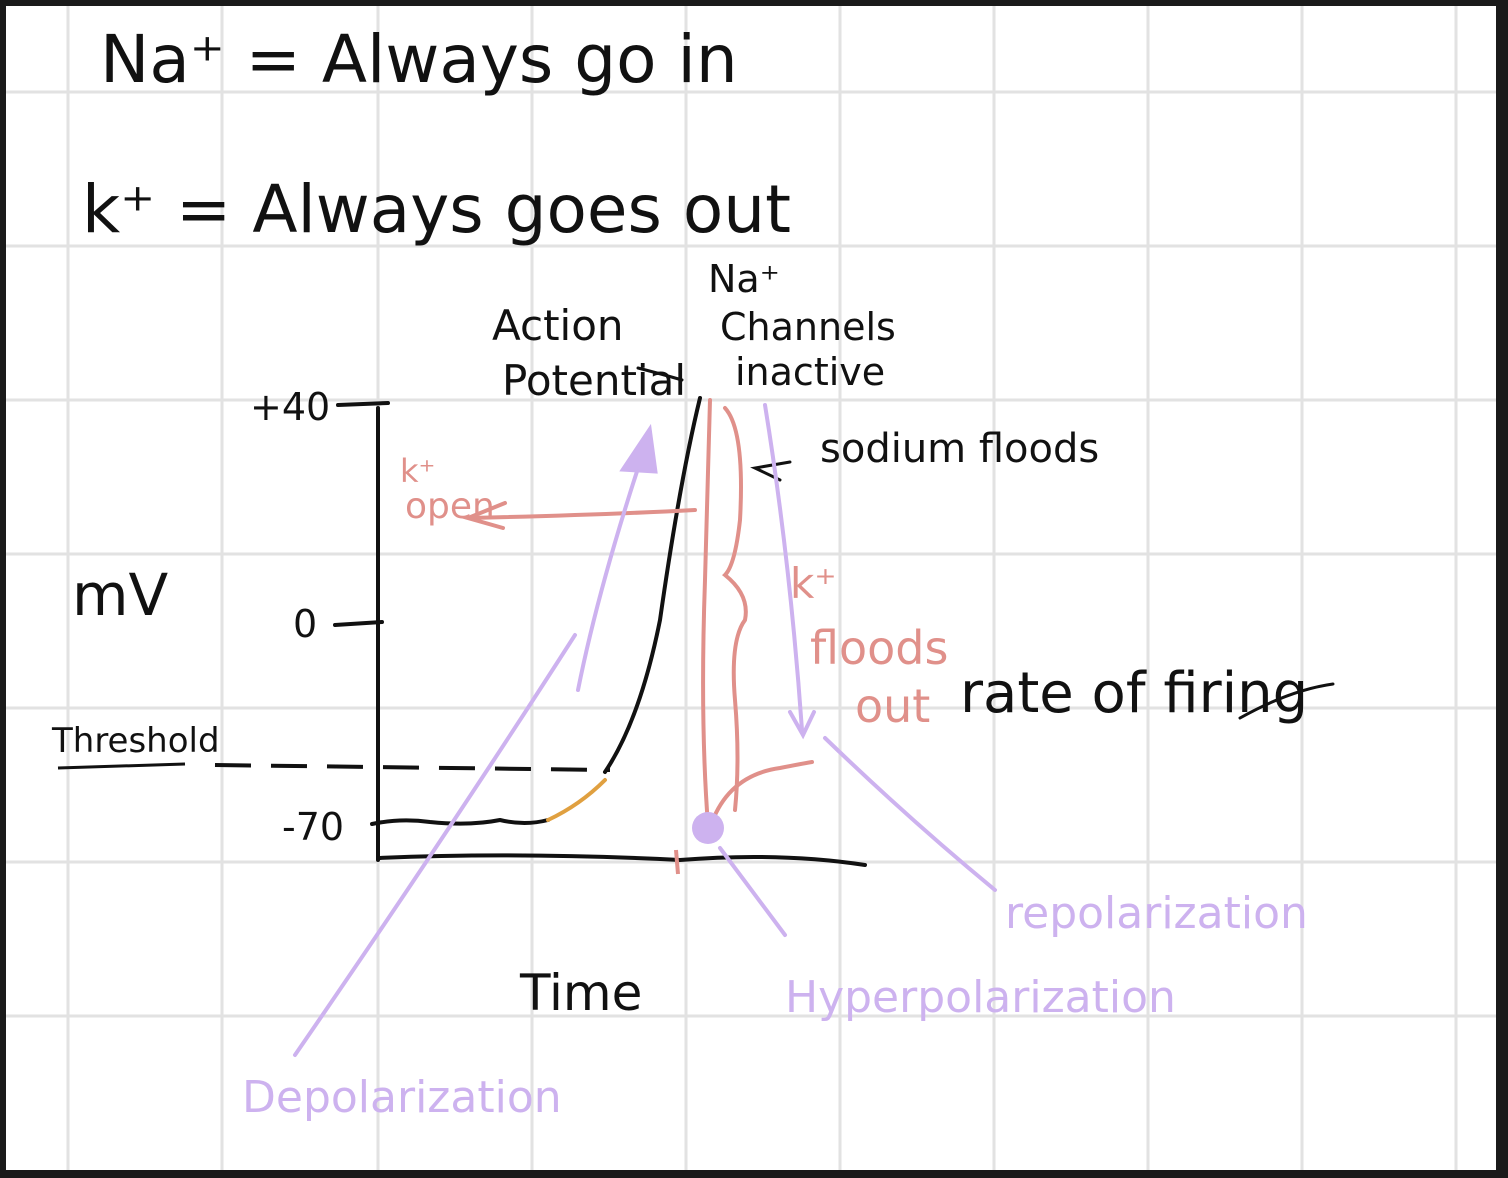  What do you see at coordinates (744, 279) in the screenshot?
I see `na-inactive-label-1: Na⁺` at bounding box center [744, 279].